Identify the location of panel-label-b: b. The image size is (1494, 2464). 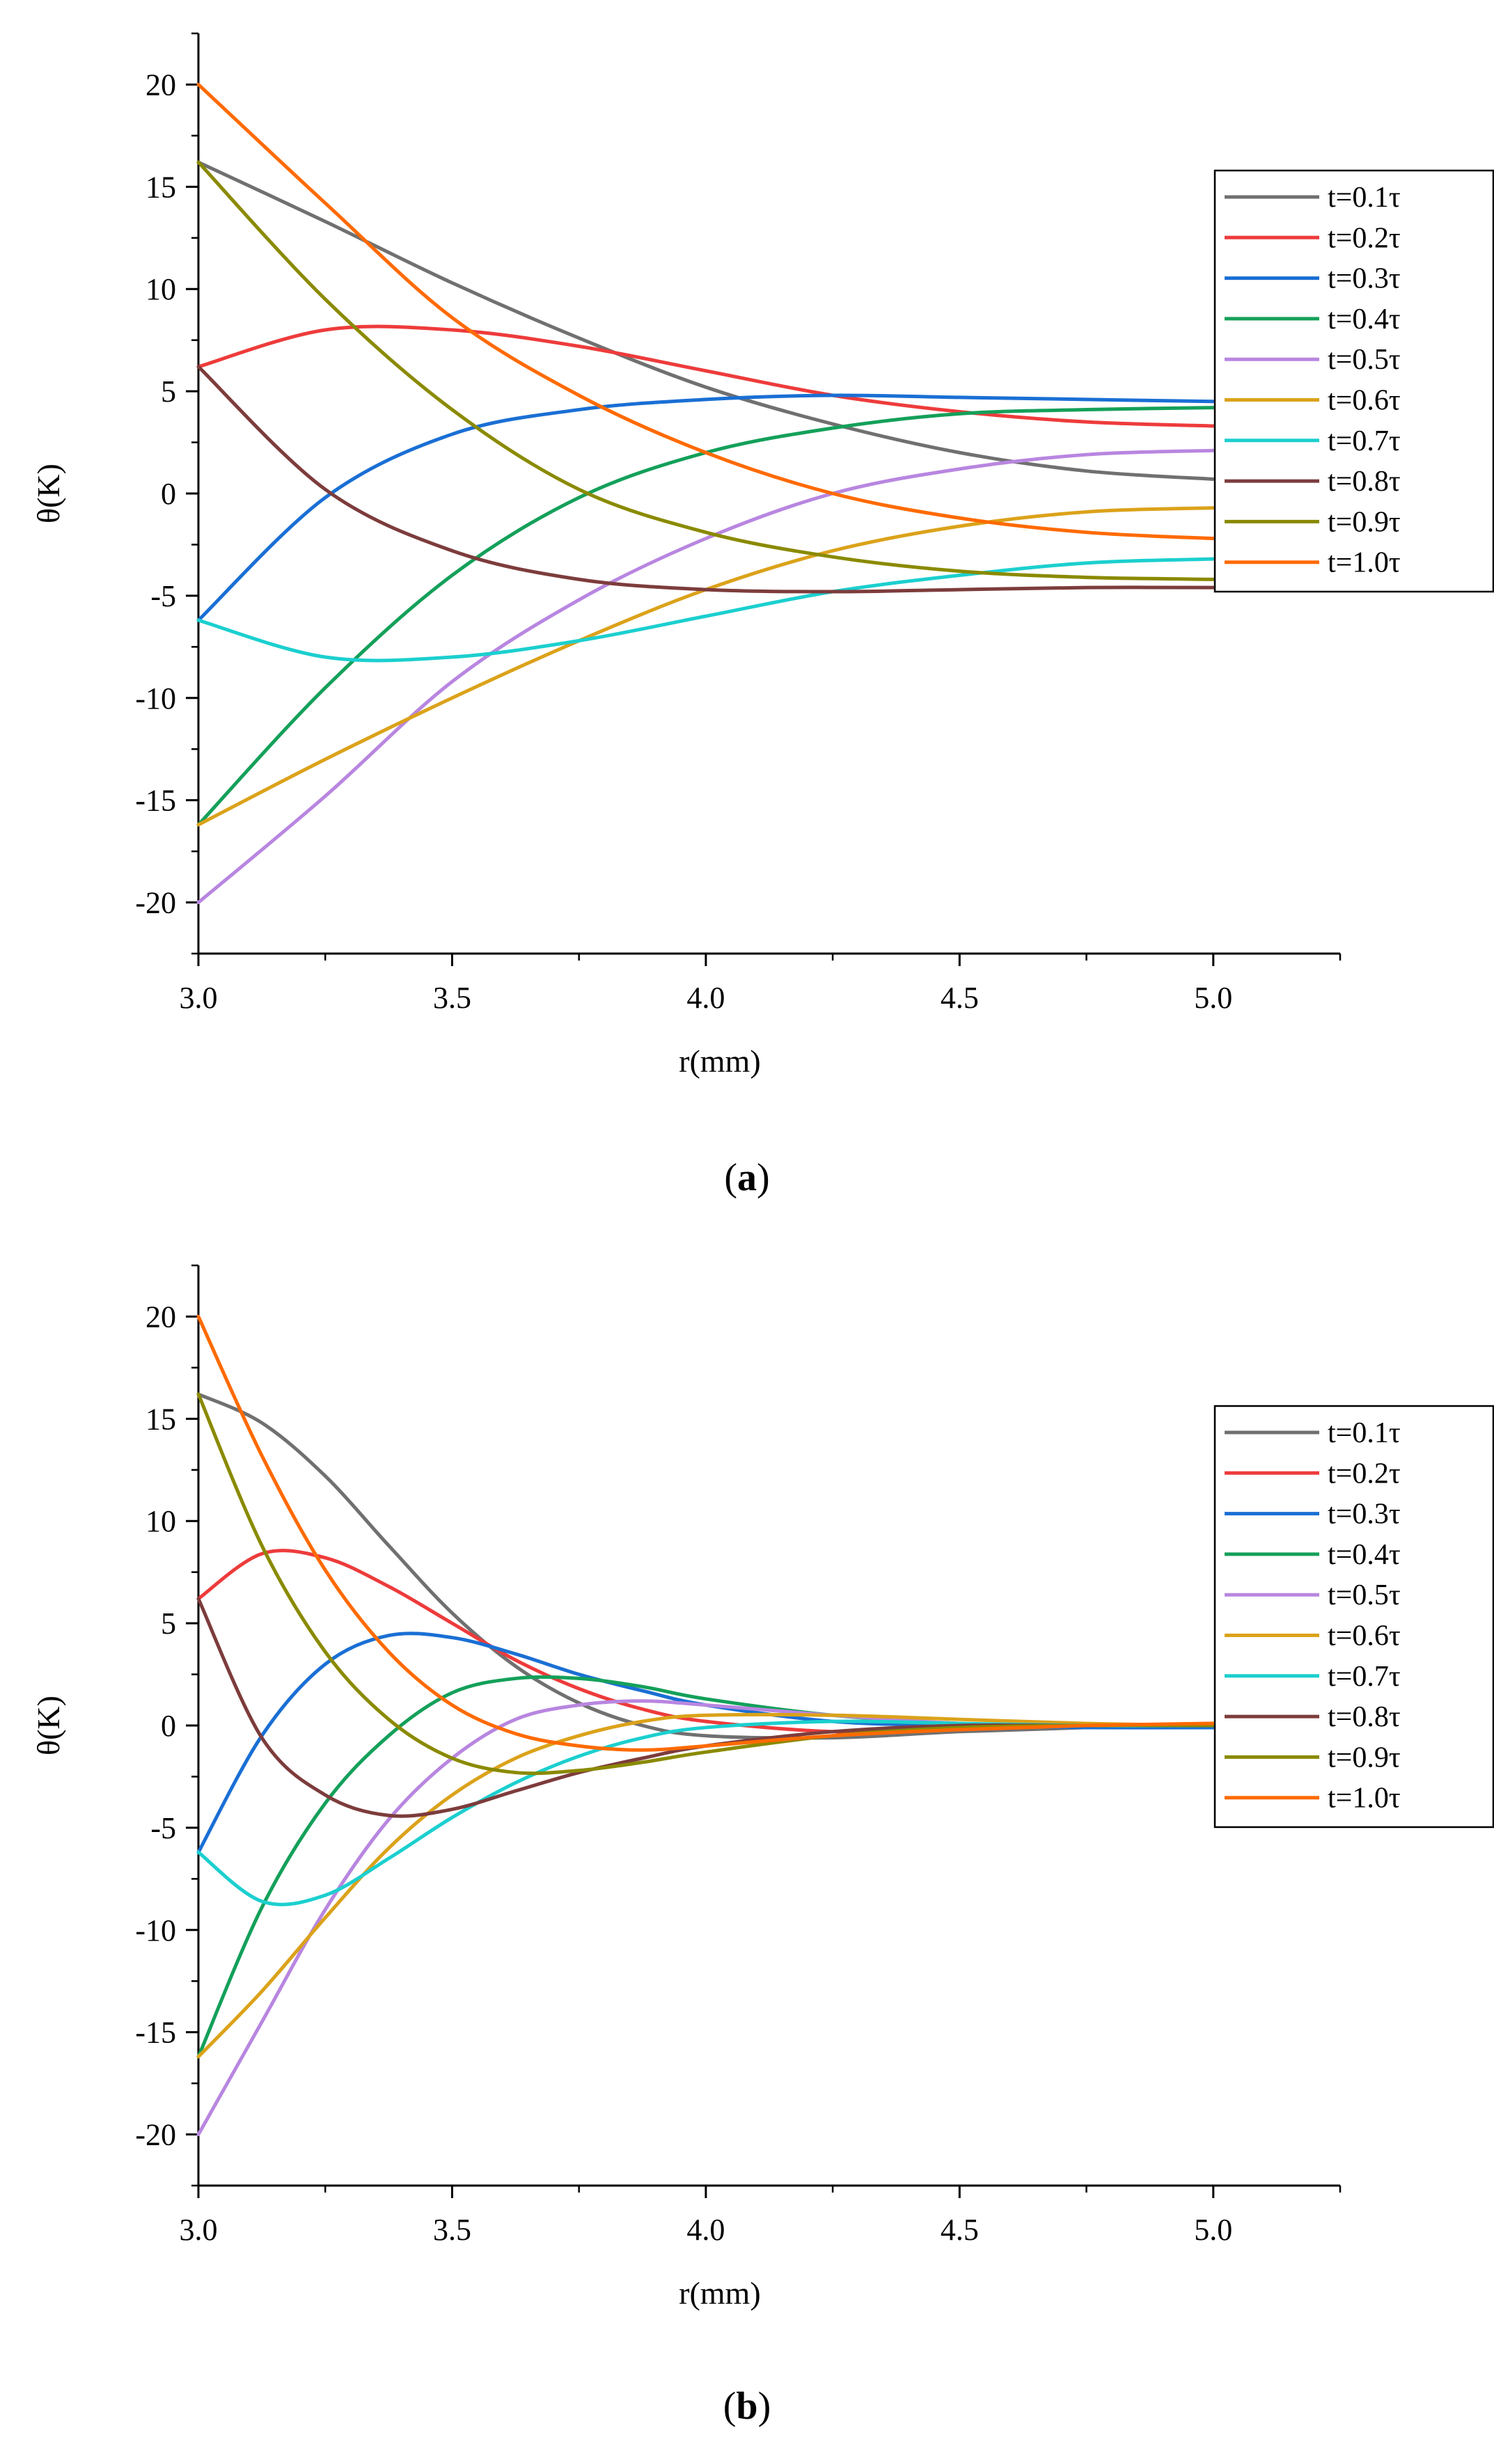
(747, 2406).